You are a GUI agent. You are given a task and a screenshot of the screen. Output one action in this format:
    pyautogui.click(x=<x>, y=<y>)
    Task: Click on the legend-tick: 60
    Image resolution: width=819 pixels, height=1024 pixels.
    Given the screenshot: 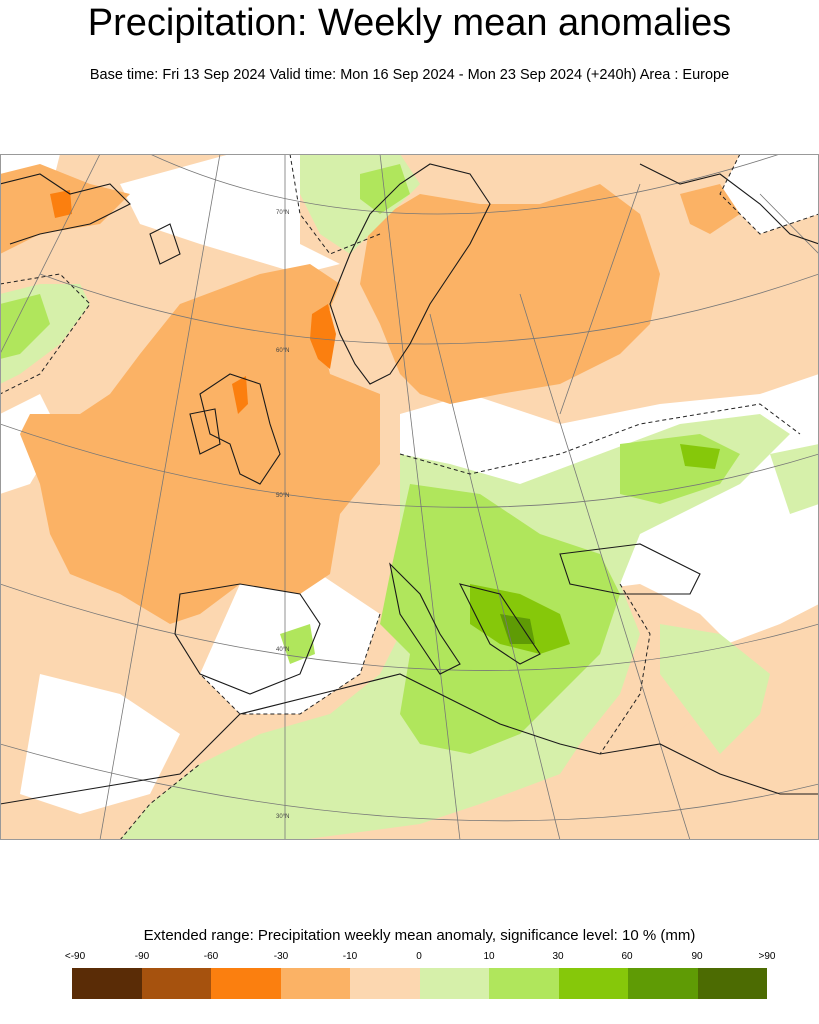 What is the action you would take?
    pyautogui.click(x=627, y=956)
    